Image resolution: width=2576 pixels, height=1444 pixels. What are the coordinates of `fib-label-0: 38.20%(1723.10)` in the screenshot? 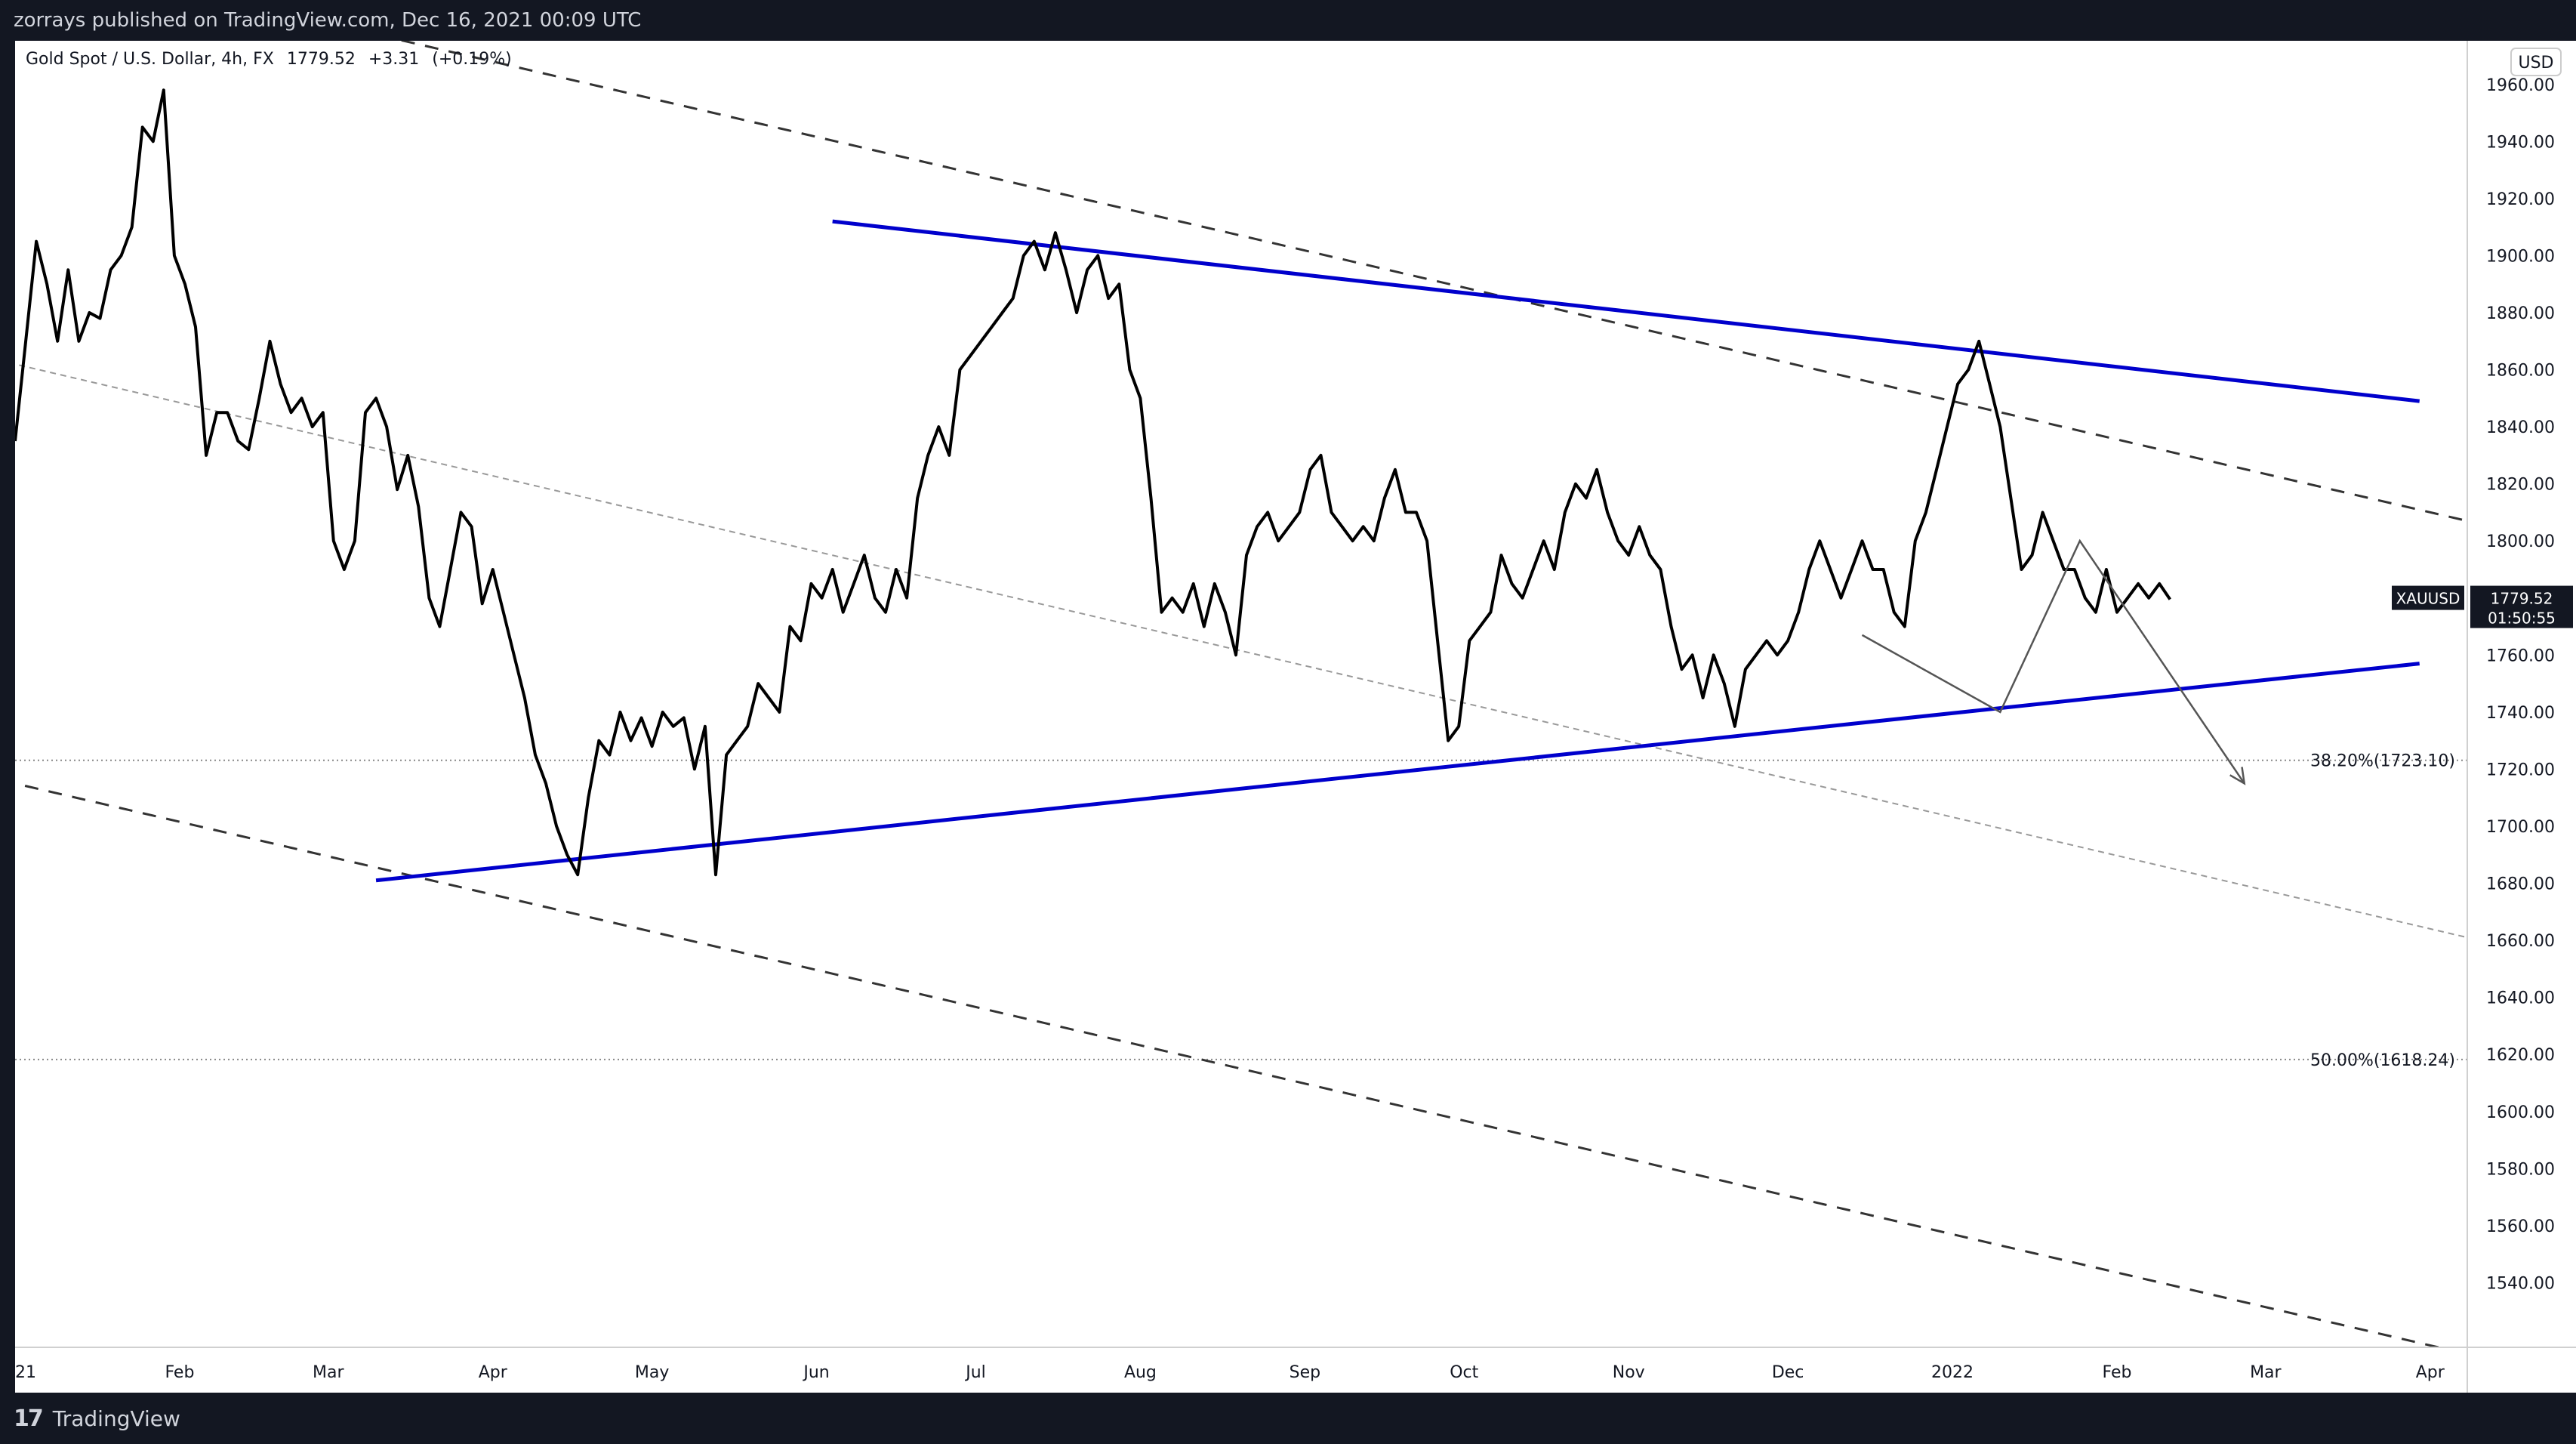 It's located at (2382, 762).